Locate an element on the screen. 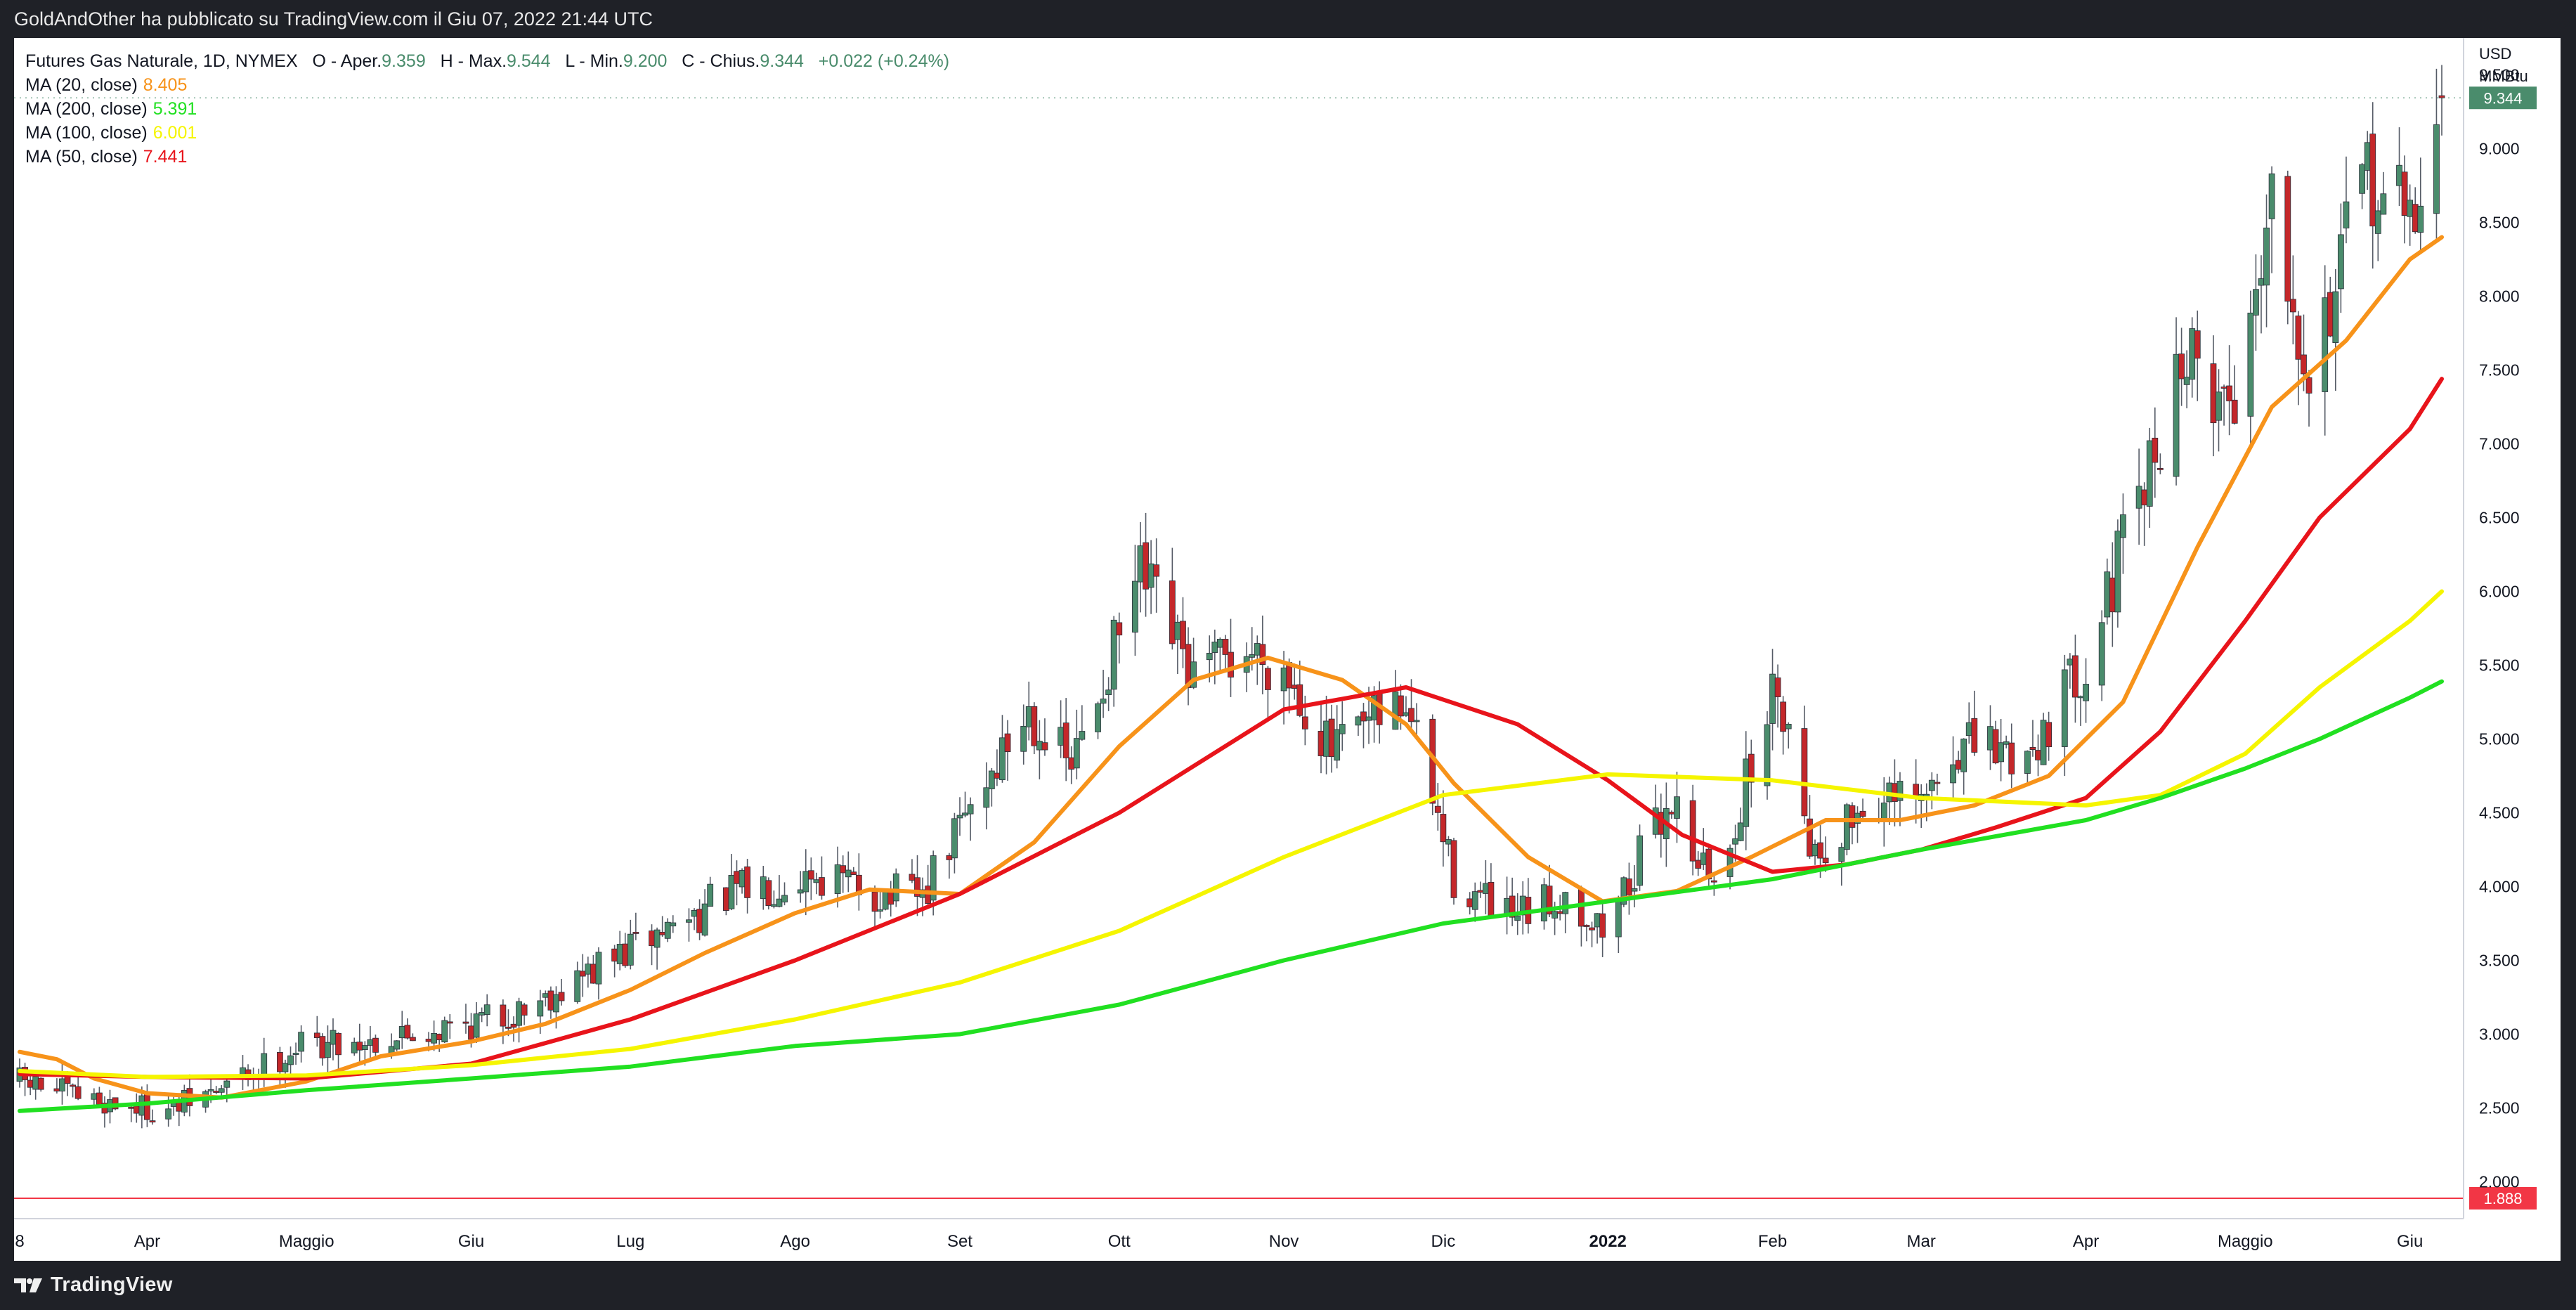 The height and width of the screenshot is (1310, 2576). y-tick-label: 3.000 is located at coordinates (2499, 1035).